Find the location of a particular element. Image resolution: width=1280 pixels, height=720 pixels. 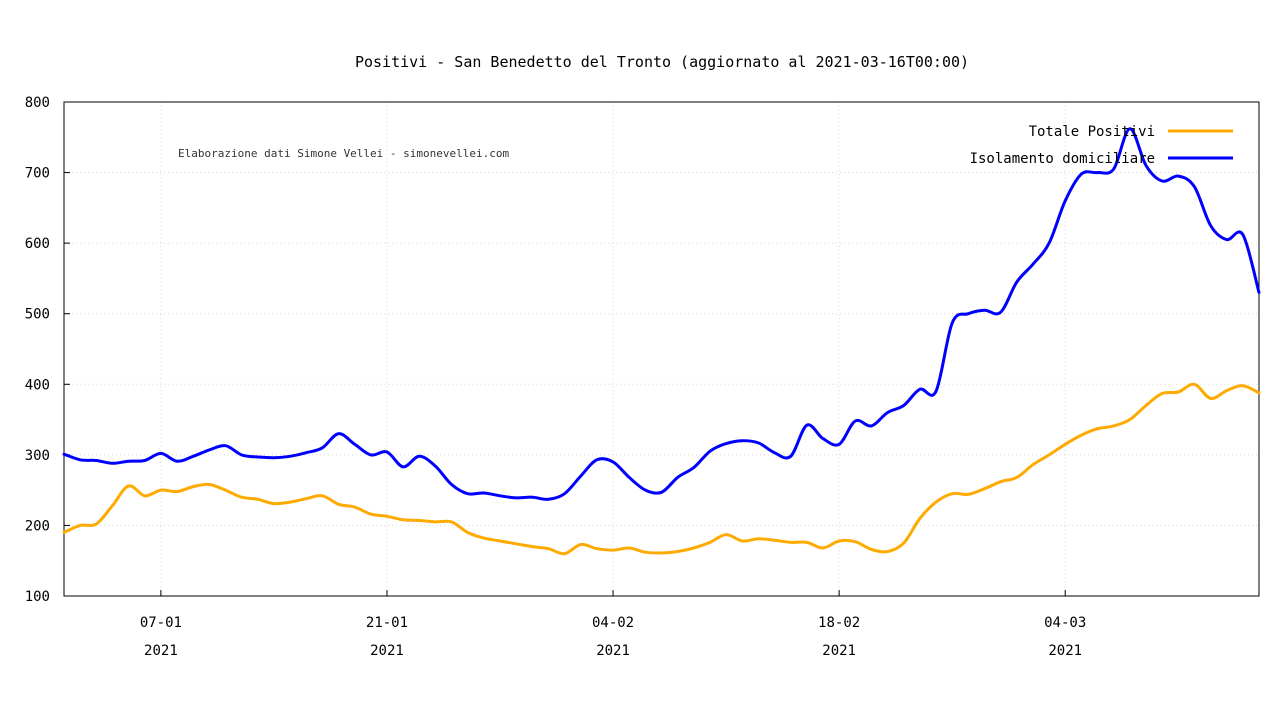

y-tick-label: 600 is located at coordinates (37, 244).